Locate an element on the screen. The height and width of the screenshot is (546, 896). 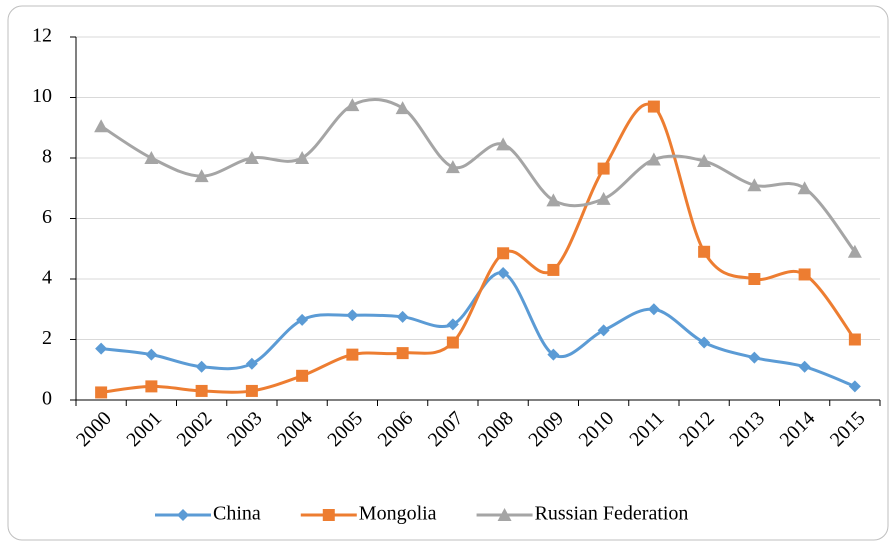
y-tick-label: 0 is located at coordinates (47, 399).